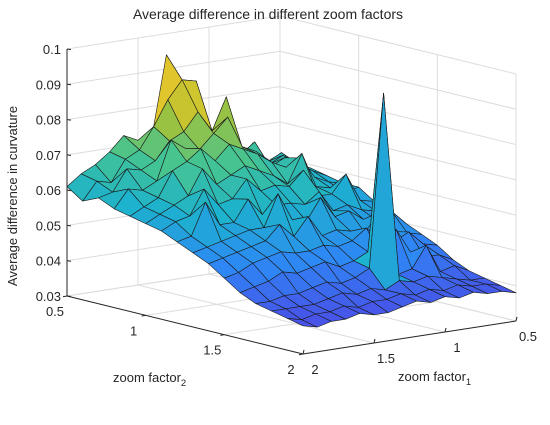 The height and width of the screenshot is (425, 550). I want to click on x-tick-label: 0.5, so click(528, 336).